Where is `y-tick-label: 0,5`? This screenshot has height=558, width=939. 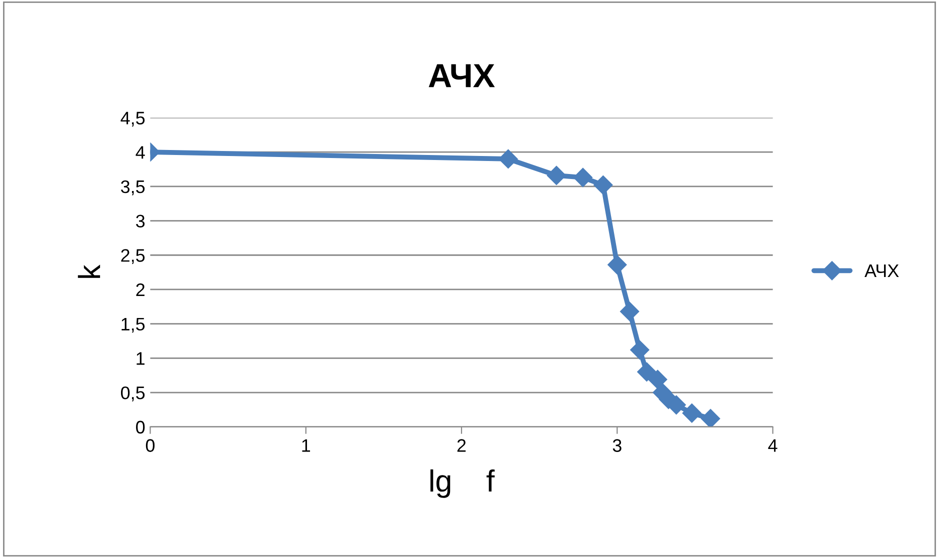
y-tick-label: 0,5 is located at coordinates (132, 394).